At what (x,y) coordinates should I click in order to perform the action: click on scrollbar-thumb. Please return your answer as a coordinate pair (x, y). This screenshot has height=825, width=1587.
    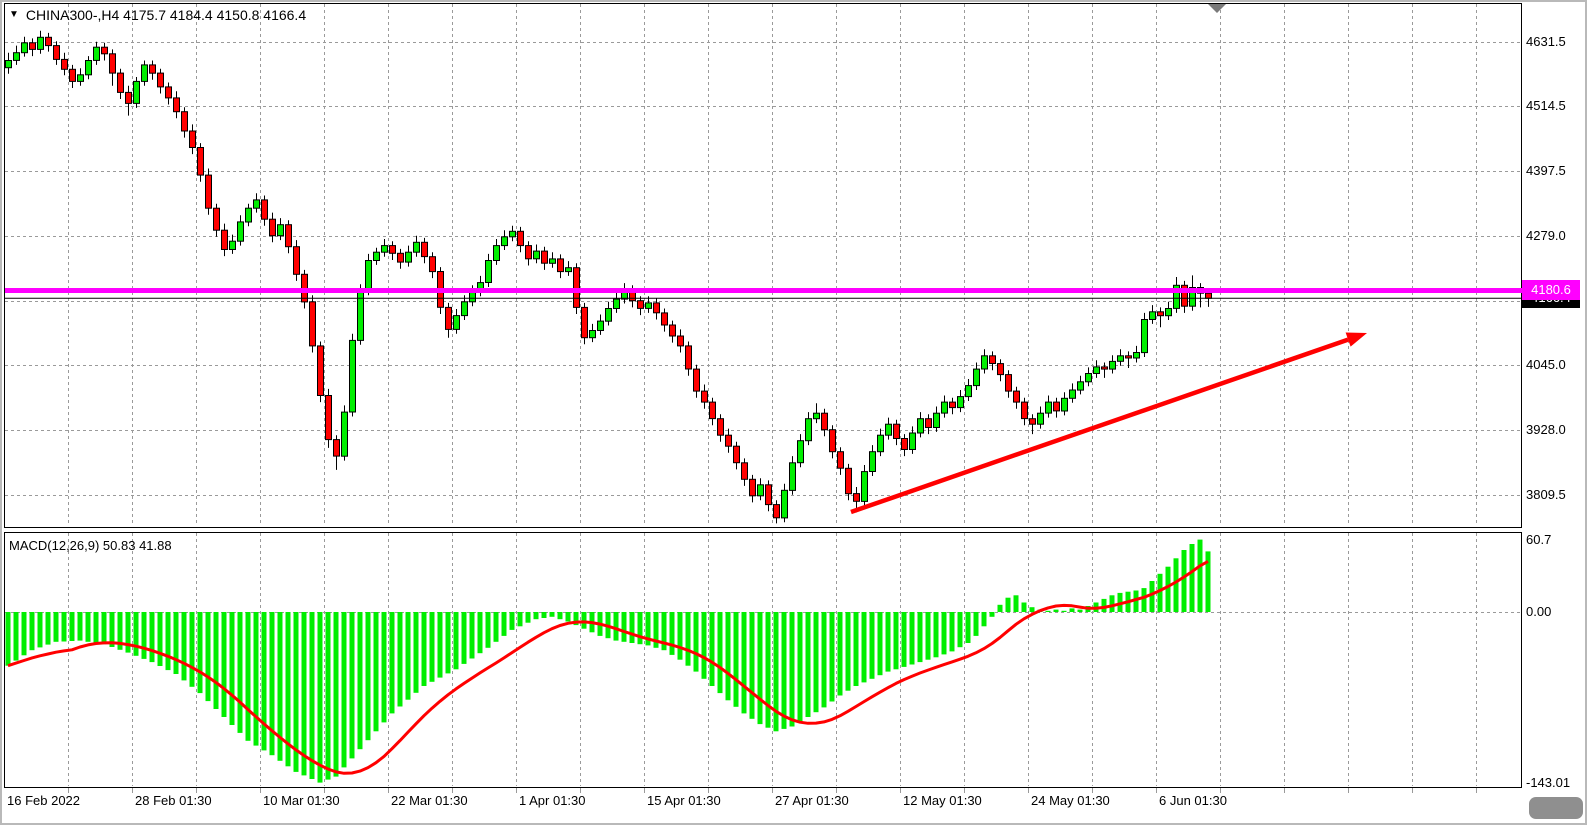
    Looking at the image, I should click on (1556, 808).